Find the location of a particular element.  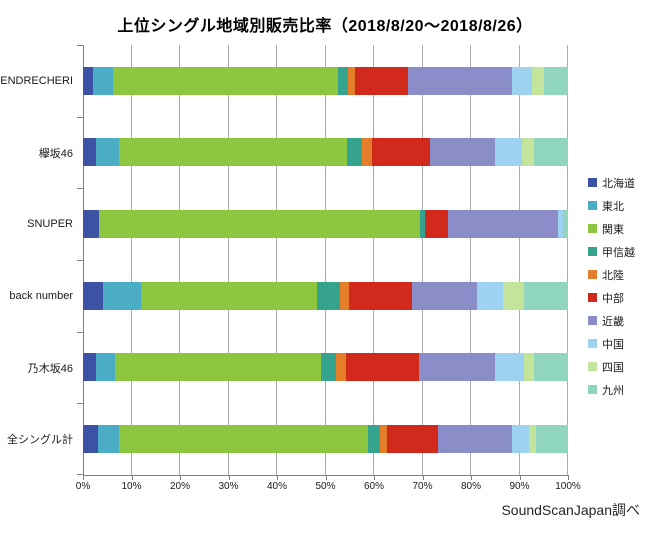

x-axis-tick-label: 70% is located at coordinates (422, 486).